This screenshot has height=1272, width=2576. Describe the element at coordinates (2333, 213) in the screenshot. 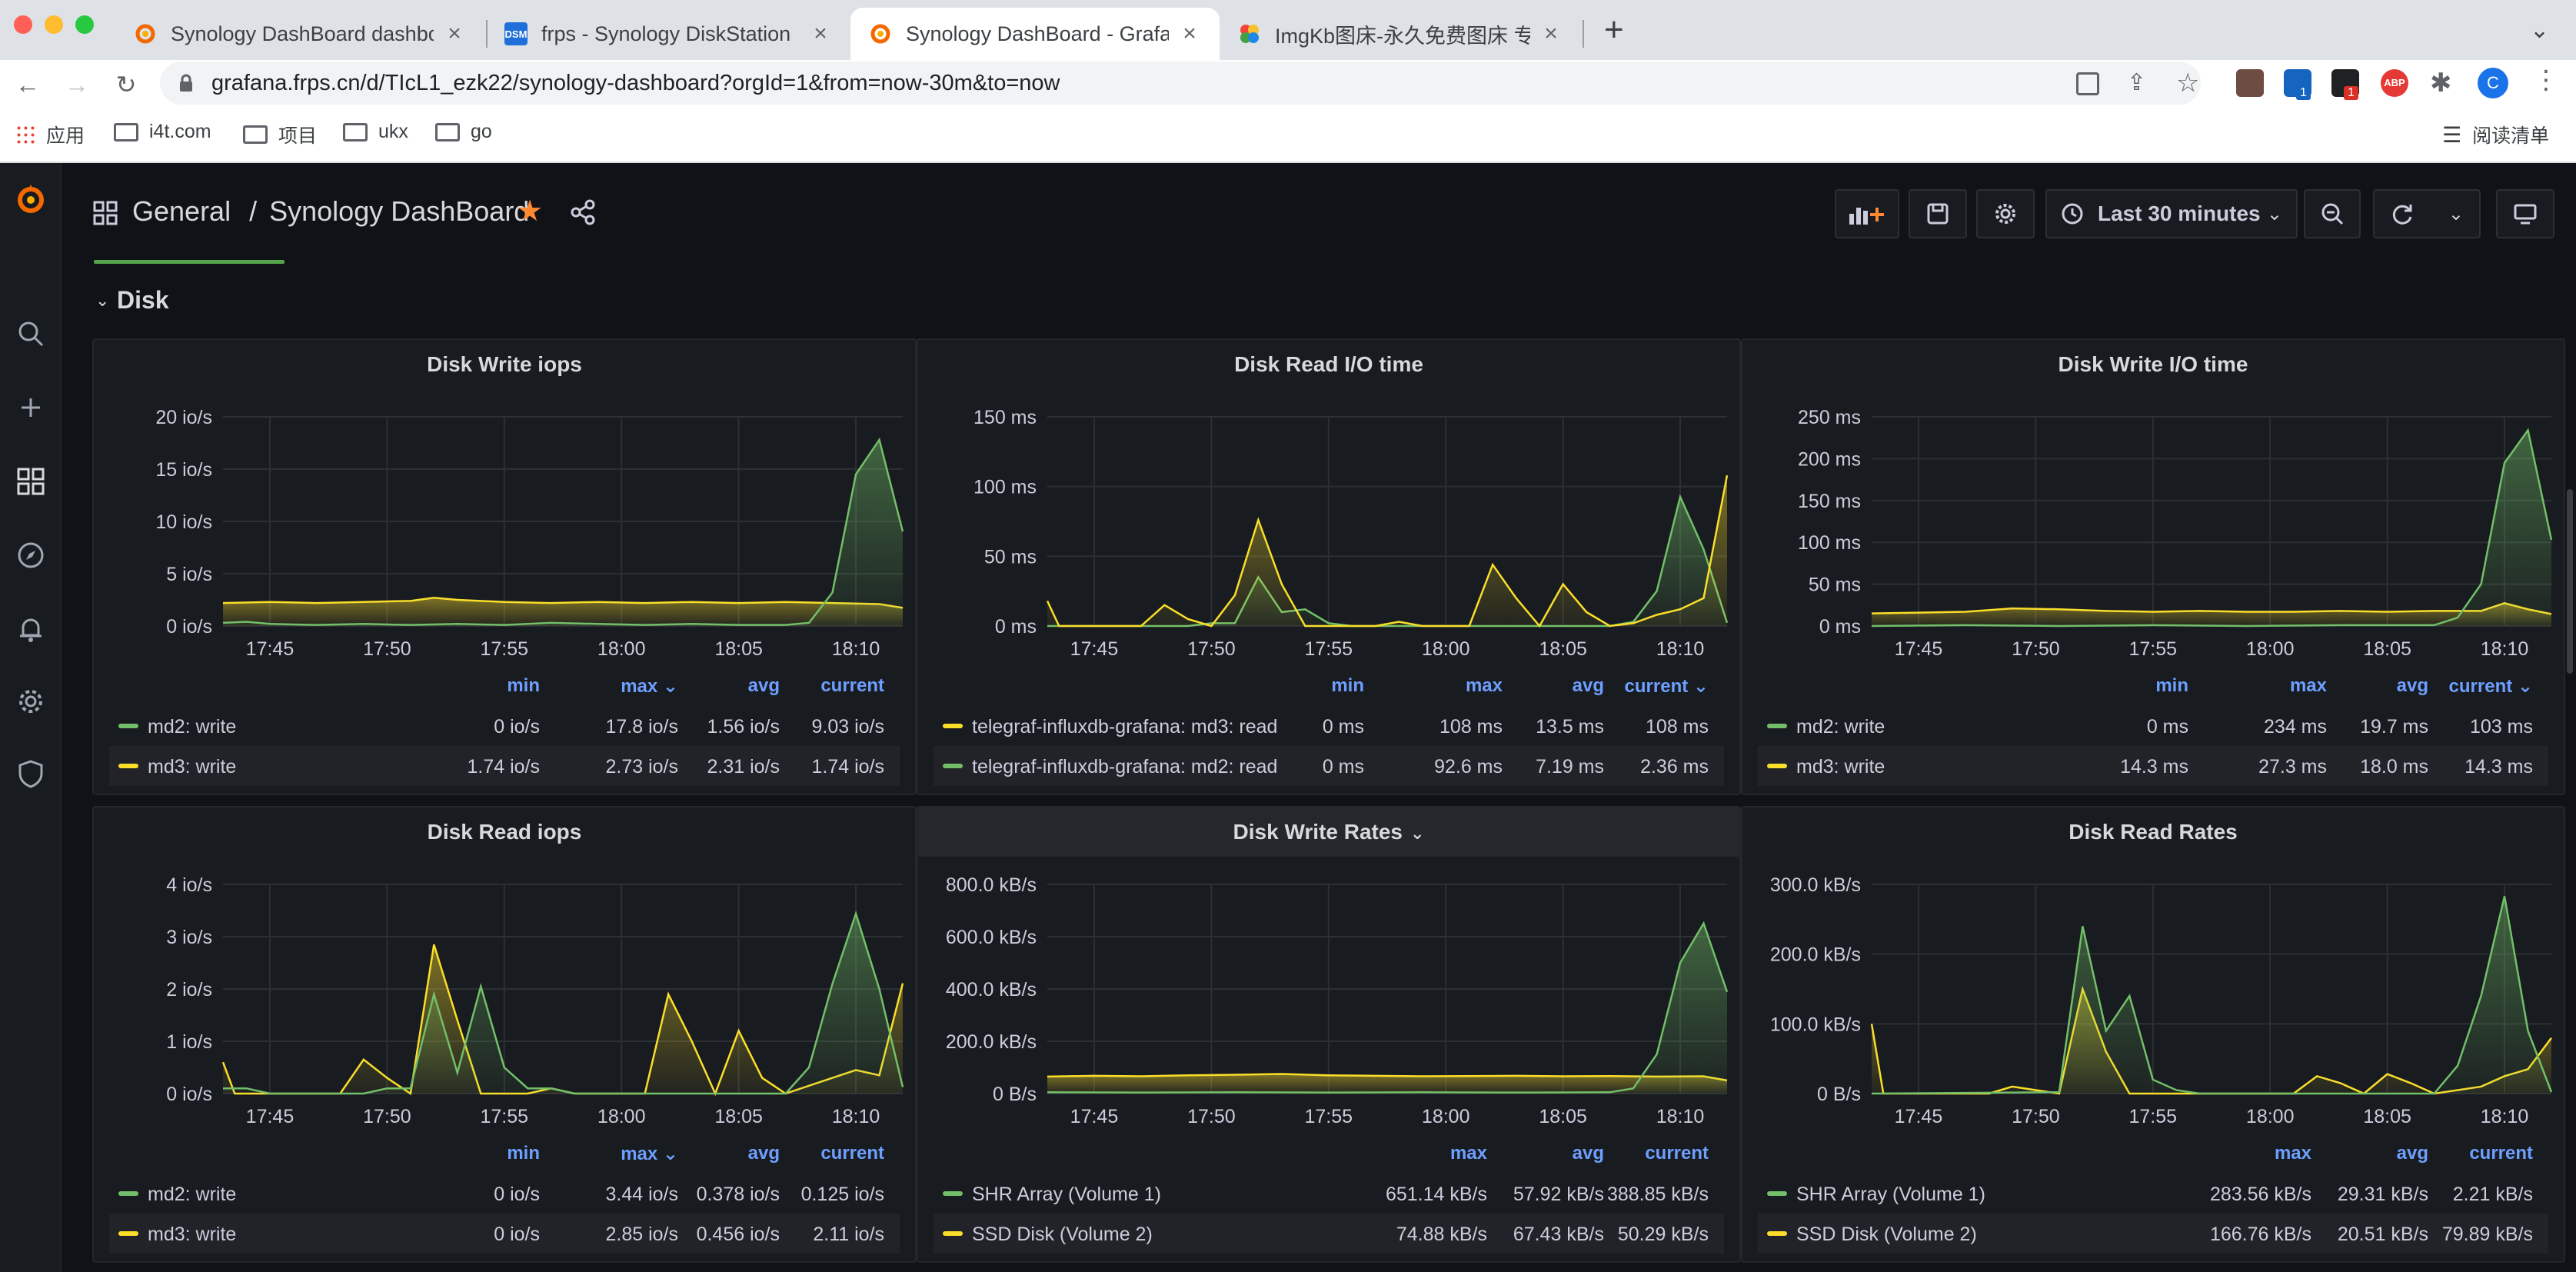

I see `zoom-out-button` at that location.